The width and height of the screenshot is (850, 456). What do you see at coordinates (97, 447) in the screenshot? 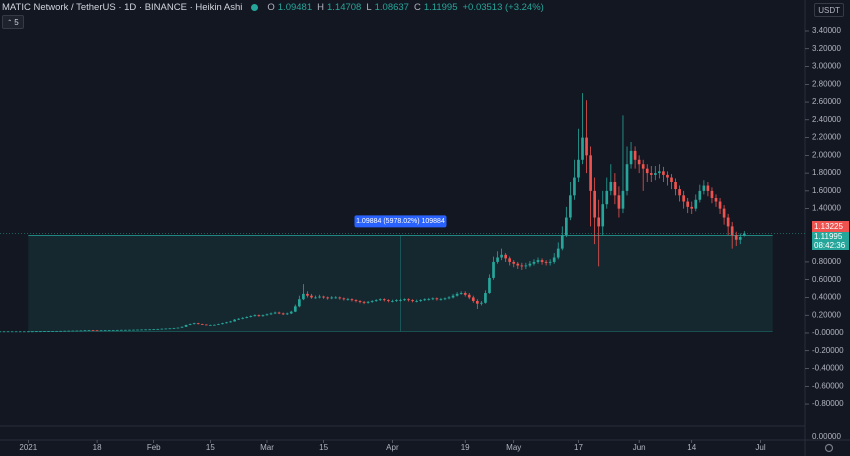
I see `x-tick-label: 18` at bounding box center [97, 447].